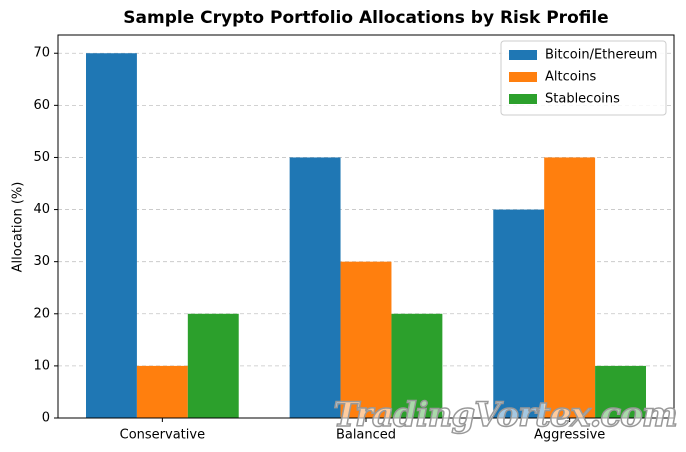  Describe the element at coordinates (41, 53) in the screenshot. I see `y-tick-label: 70` at that location.